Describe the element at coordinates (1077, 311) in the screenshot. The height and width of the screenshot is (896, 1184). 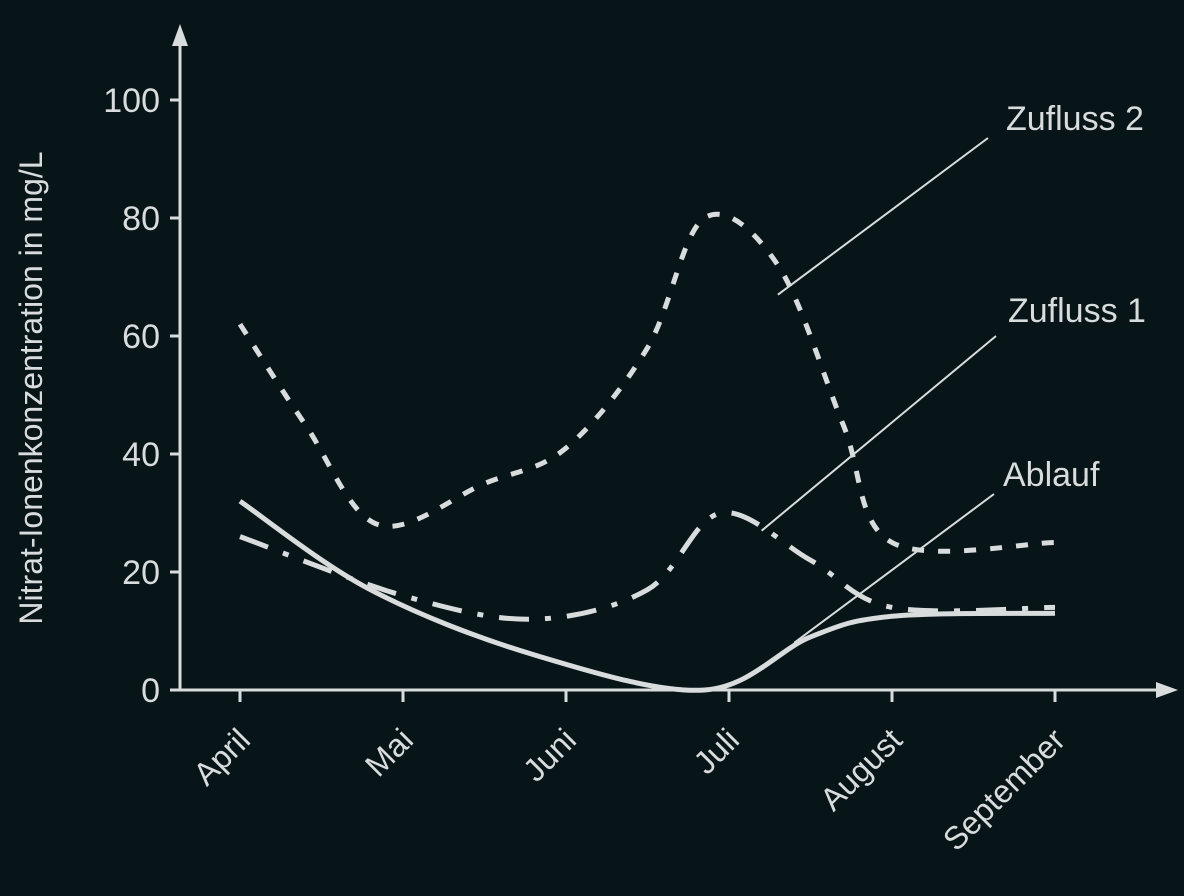
I see `series-label-zufluss-1: Zufluss 1` at that location.